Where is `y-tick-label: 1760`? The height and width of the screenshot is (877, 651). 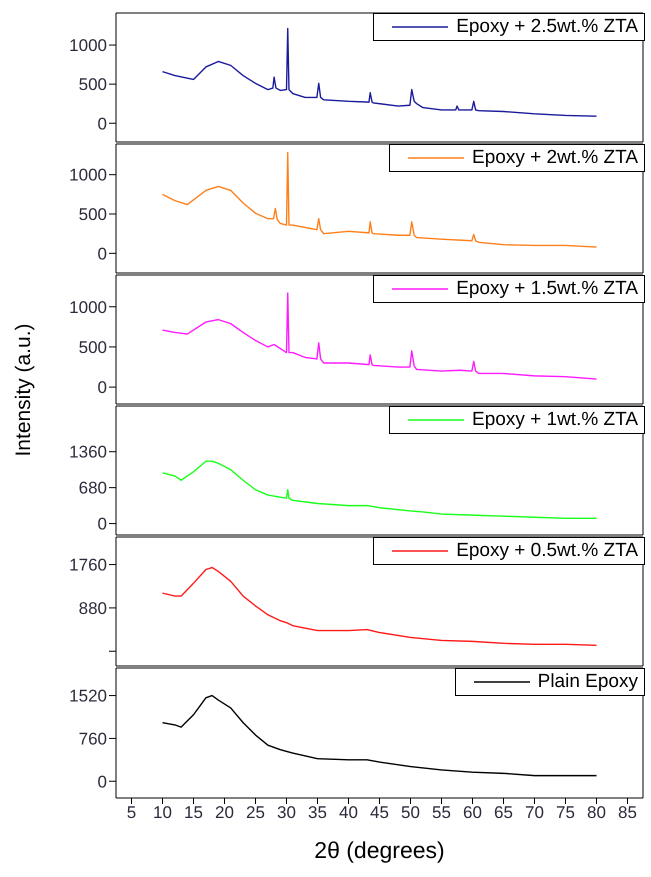
y-tick-label: 1760 is located at coordinates (88, 565).